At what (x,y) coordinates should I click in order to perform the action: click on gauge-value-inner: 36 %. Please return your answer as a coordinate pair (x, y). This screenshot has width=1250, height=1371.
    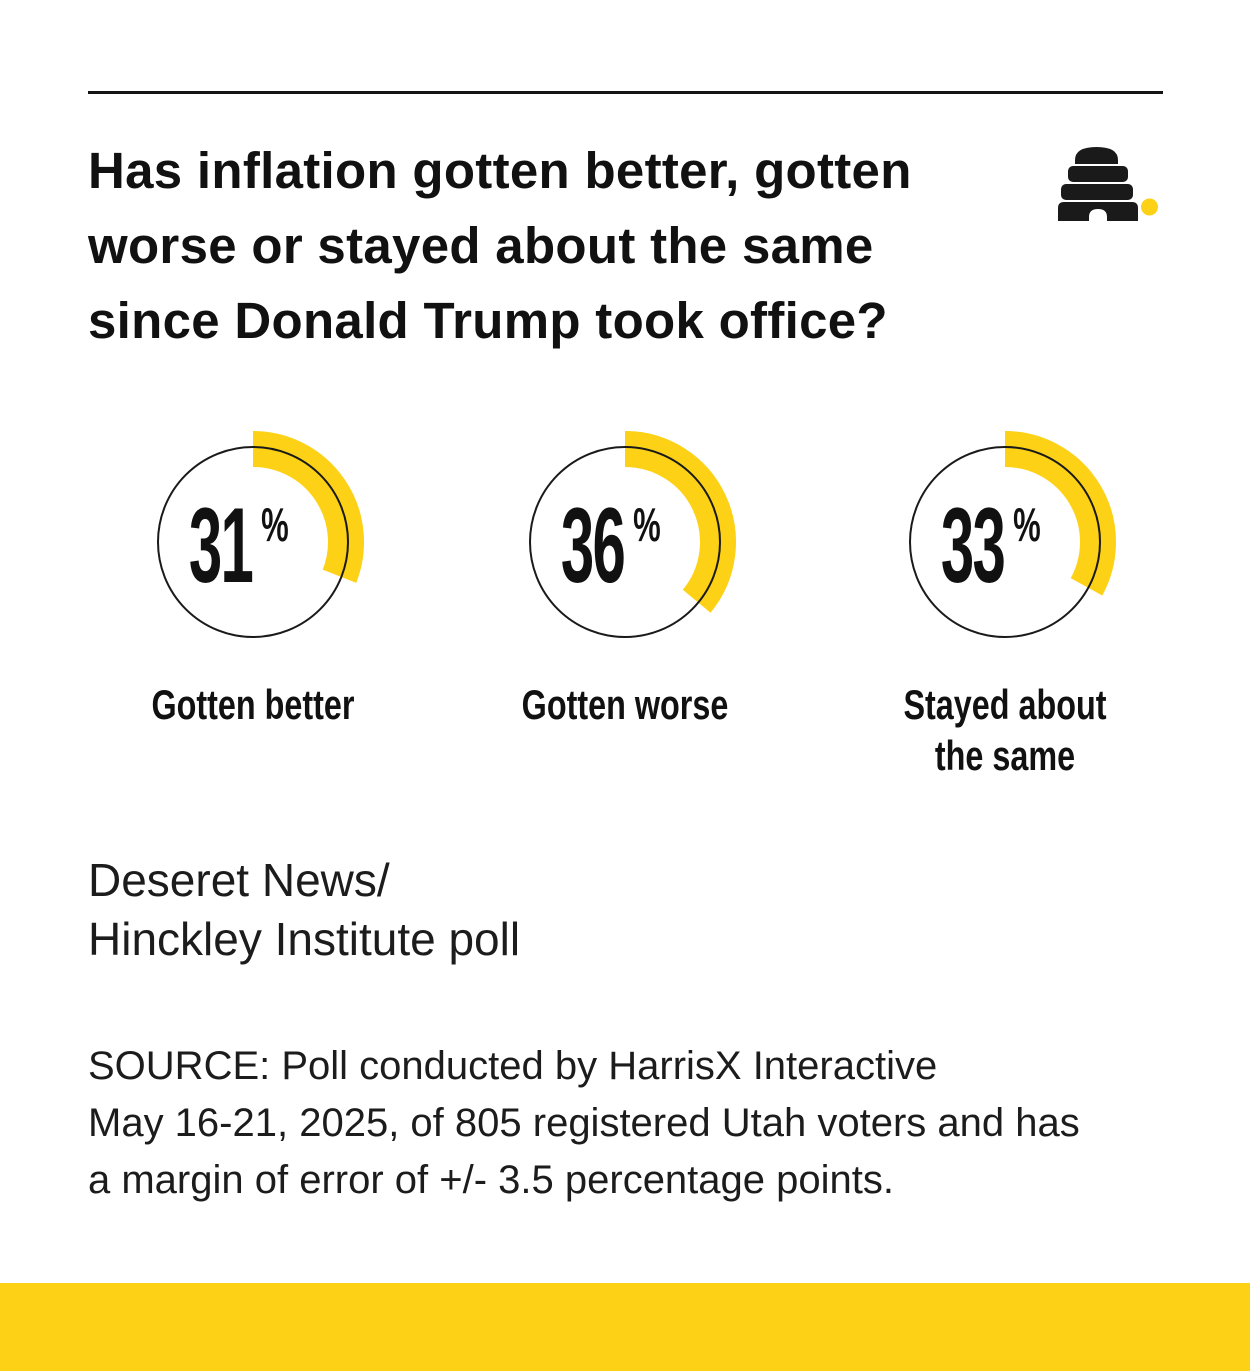
    Looking at the image, I should click on (610, 544).